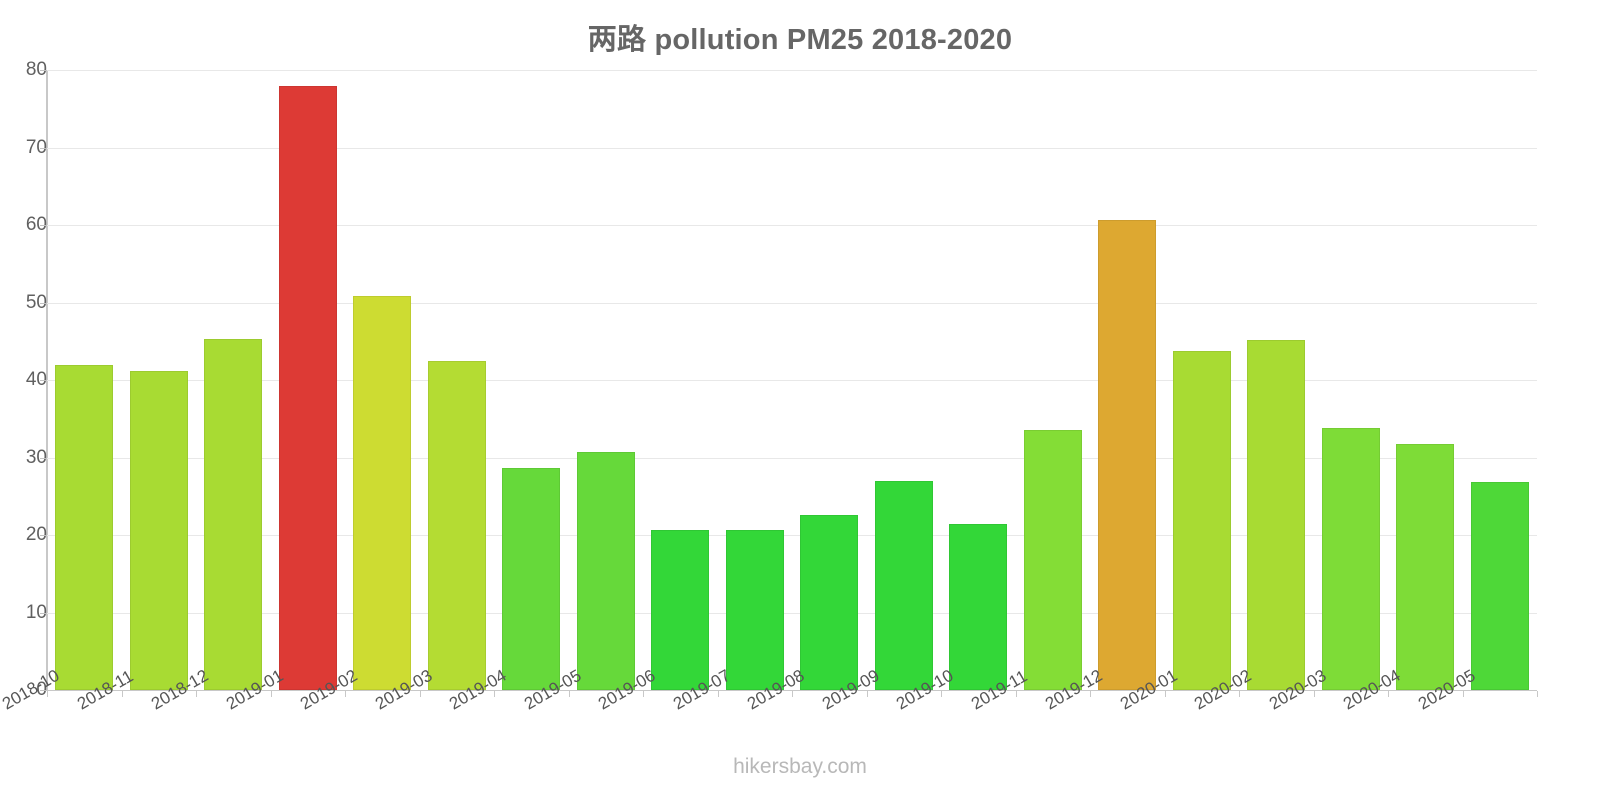 The image size is (1600, 800). I want to click on y-axis-tick-label: 60, so click(36, 224).